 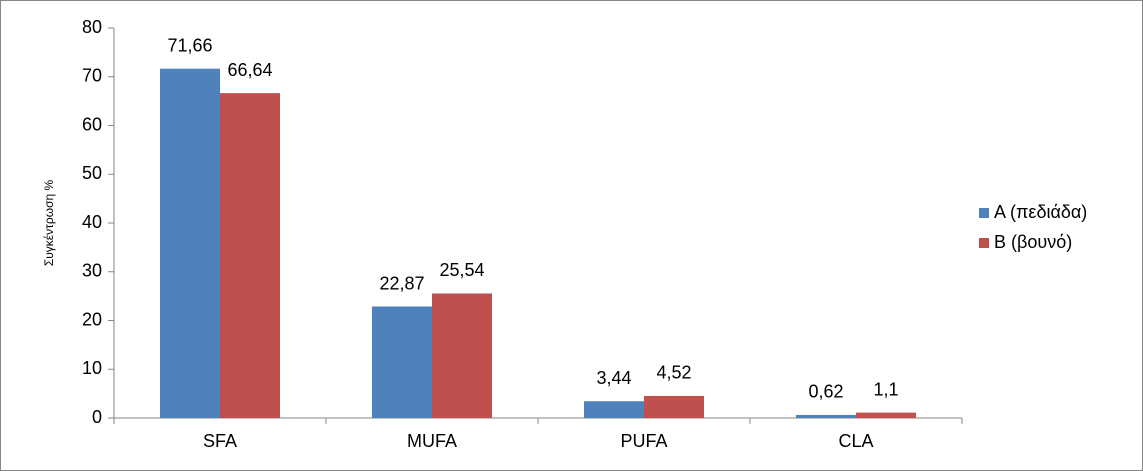 I want to click on y-axis-label: Συγκέντρωση %, so click(x=49, y=223).